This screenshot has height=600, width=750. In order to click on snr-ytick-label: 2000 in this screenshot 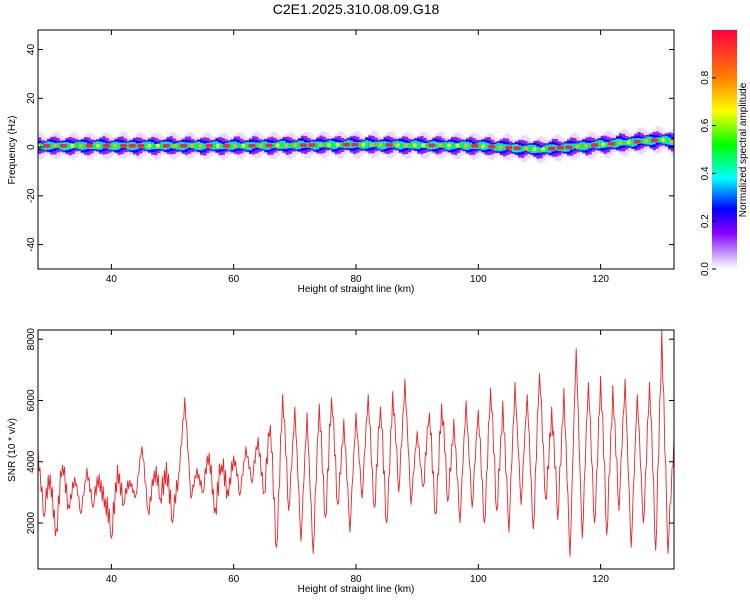, I will do `click(31, 522)`.